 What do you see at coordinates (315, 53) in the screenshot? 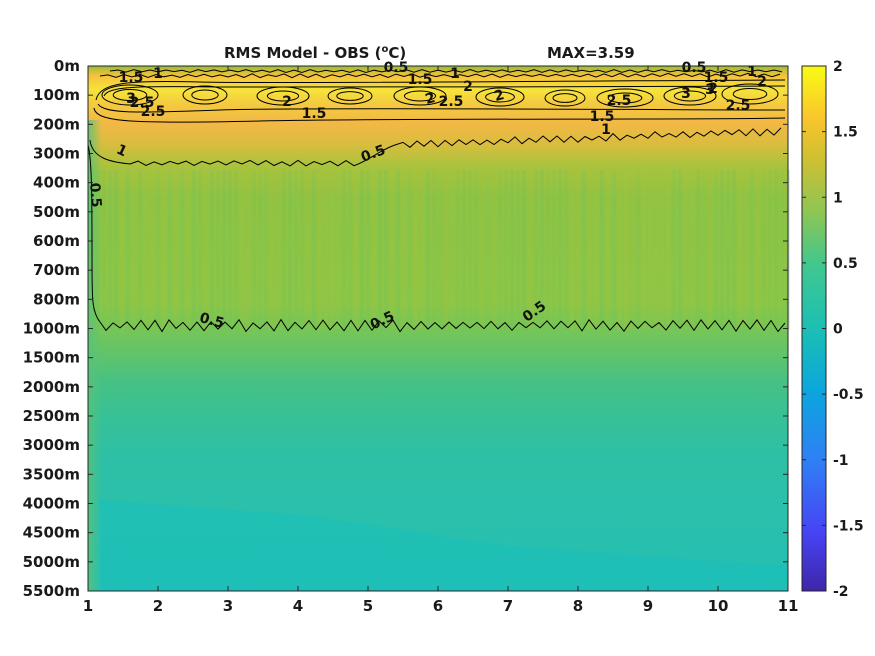
I see `chart-title: RMS Model - OBS (oC)` at bounding box center [315, 53].